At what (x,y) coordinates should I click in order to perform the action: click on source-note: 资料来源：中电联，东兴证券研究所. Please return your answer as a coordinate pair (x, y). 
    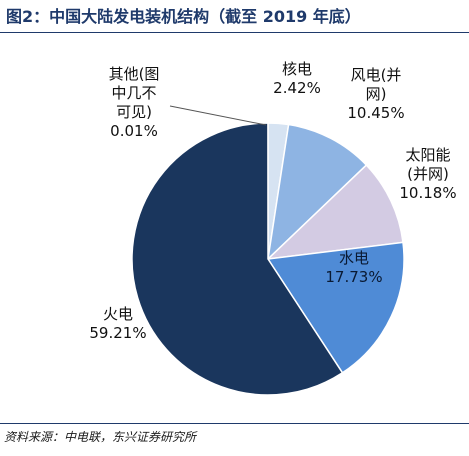
    Looking at the image, I should click on (100, 437).